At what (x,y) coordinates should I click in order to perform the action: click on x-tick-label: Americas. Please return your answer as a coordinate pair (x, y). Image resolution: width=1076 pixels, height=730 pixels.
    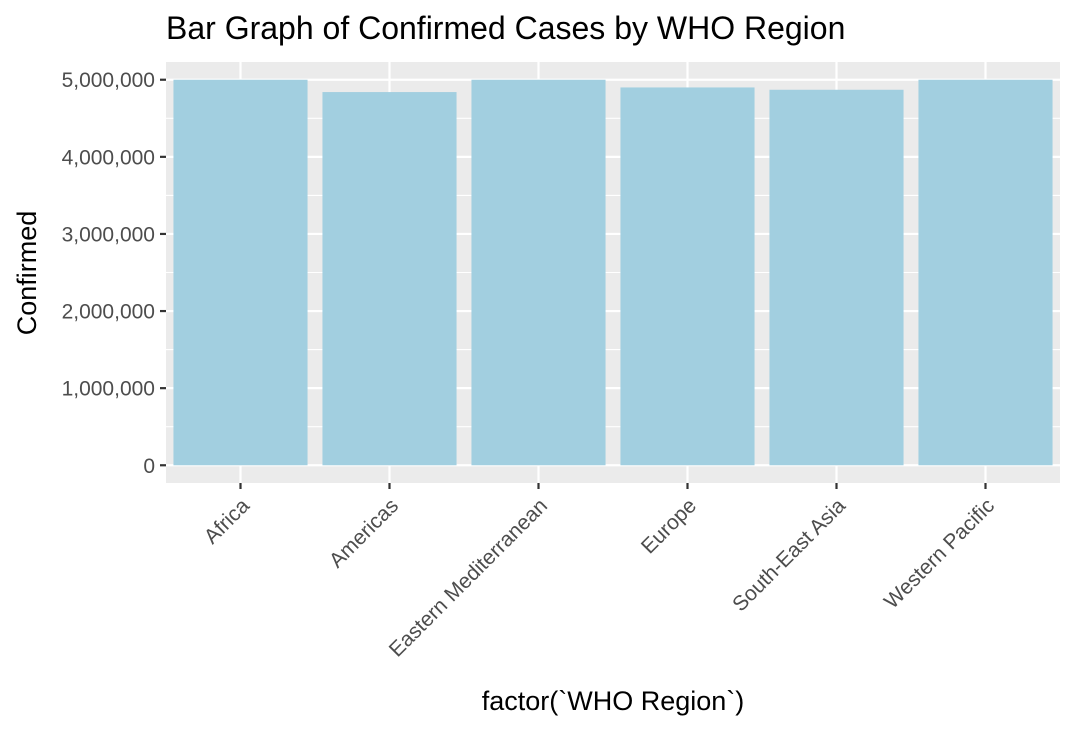
    Looking at the image, I should click on (364, 533).